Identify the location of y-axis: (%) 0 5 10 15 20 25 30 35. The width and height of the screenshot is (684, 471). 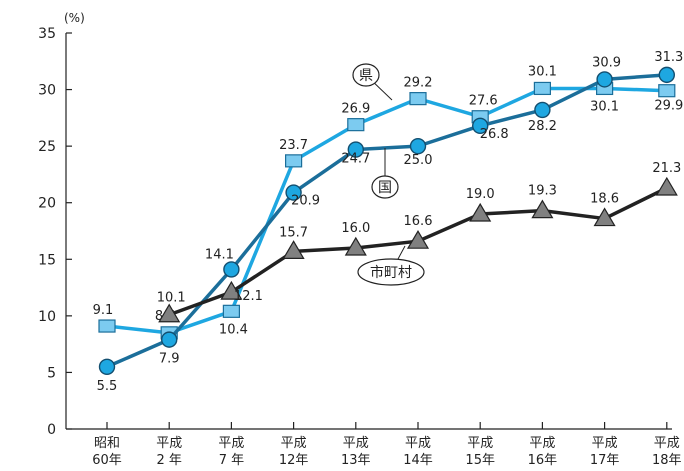
(61, 224).